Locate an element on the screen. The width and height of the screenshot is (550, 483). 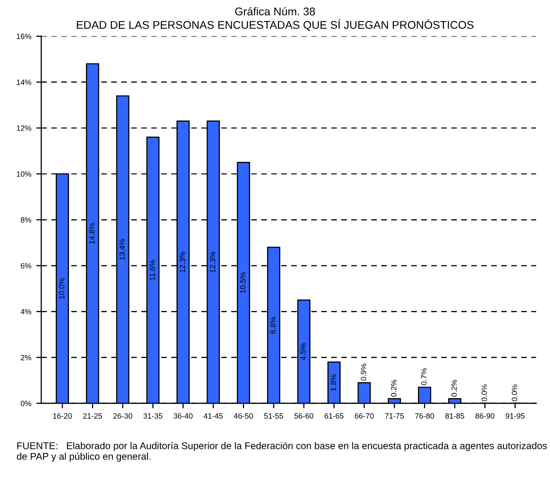
chart-title: Gráfica Núm. 38 is located at coordinates (275, 11).